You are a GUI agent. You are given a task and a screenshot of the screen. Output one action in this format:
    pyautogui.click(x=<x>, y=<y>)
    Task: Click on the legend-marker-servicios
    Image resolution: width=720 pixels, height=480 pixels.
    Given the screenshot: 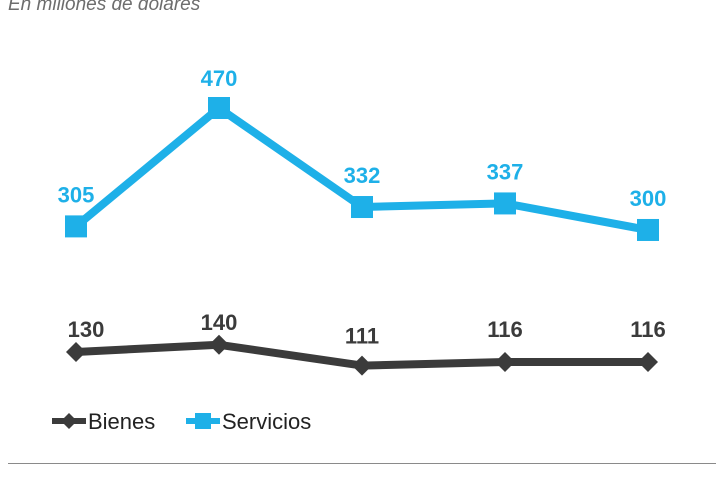 What is the action you would take?
    pyautogui.click(x=203, y=421)
    